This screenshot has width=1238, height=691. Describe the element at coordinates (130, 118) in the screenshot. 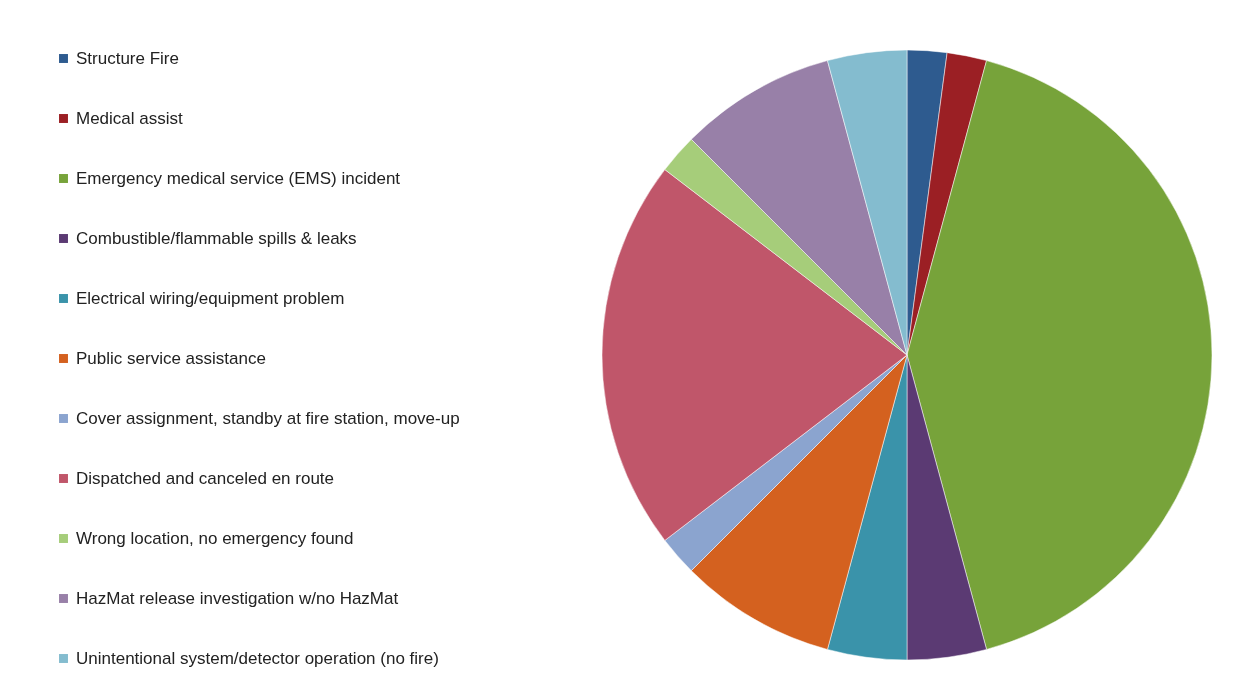

I see `legend-label: Medical assist` at that location.